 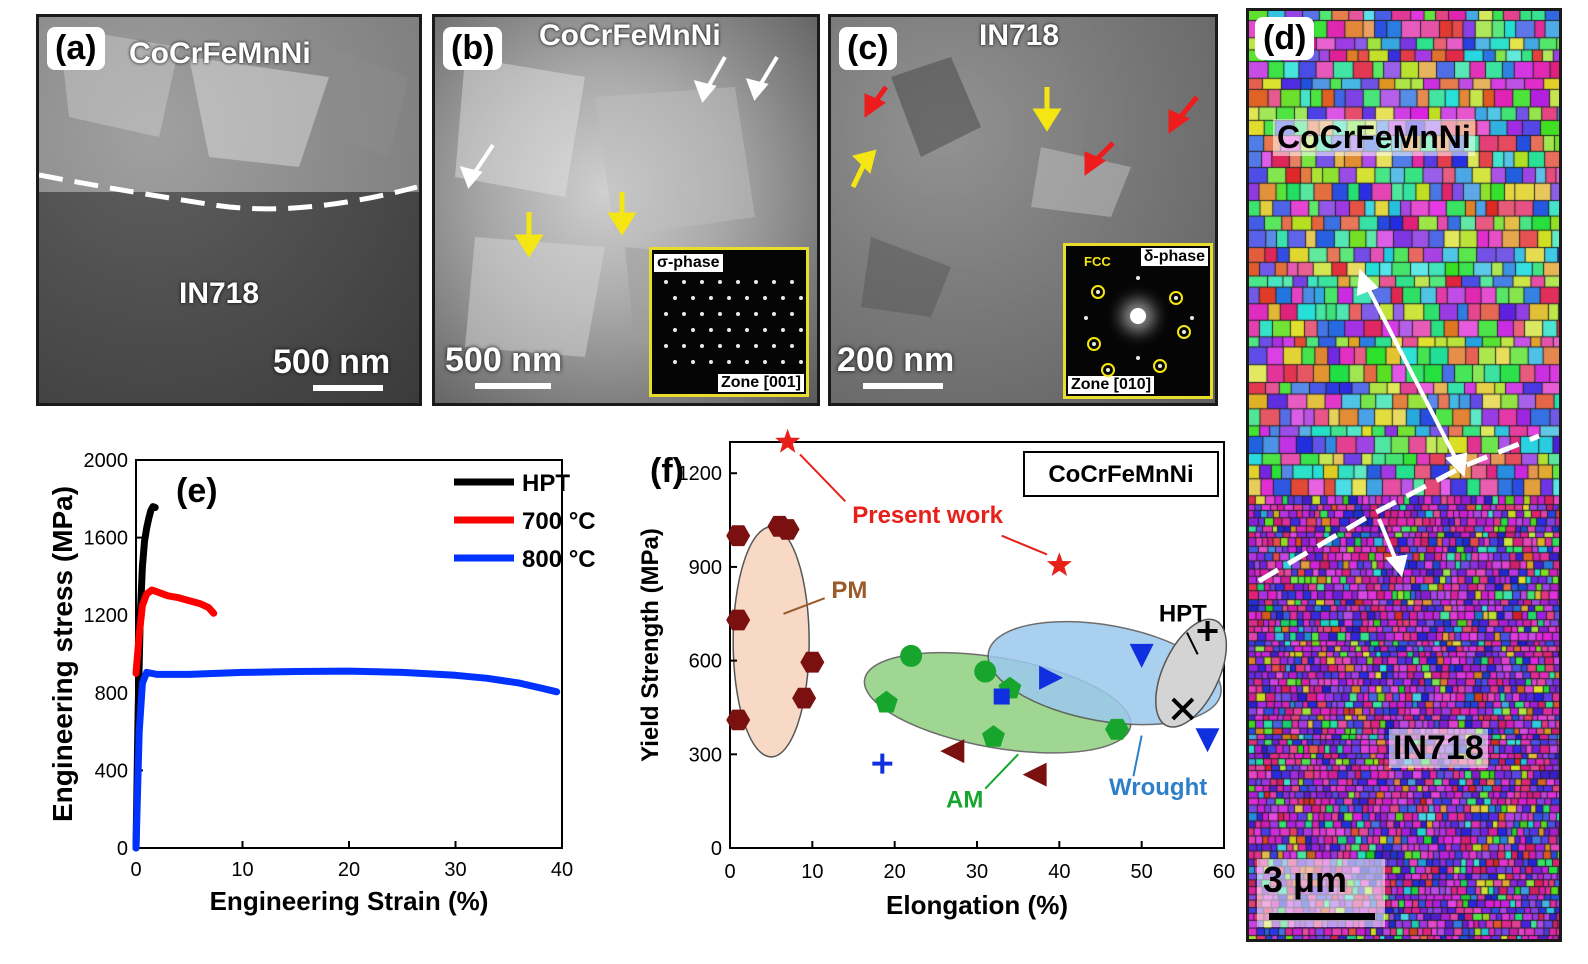 I want to click on star-marker, so click(x=1059, y=564).